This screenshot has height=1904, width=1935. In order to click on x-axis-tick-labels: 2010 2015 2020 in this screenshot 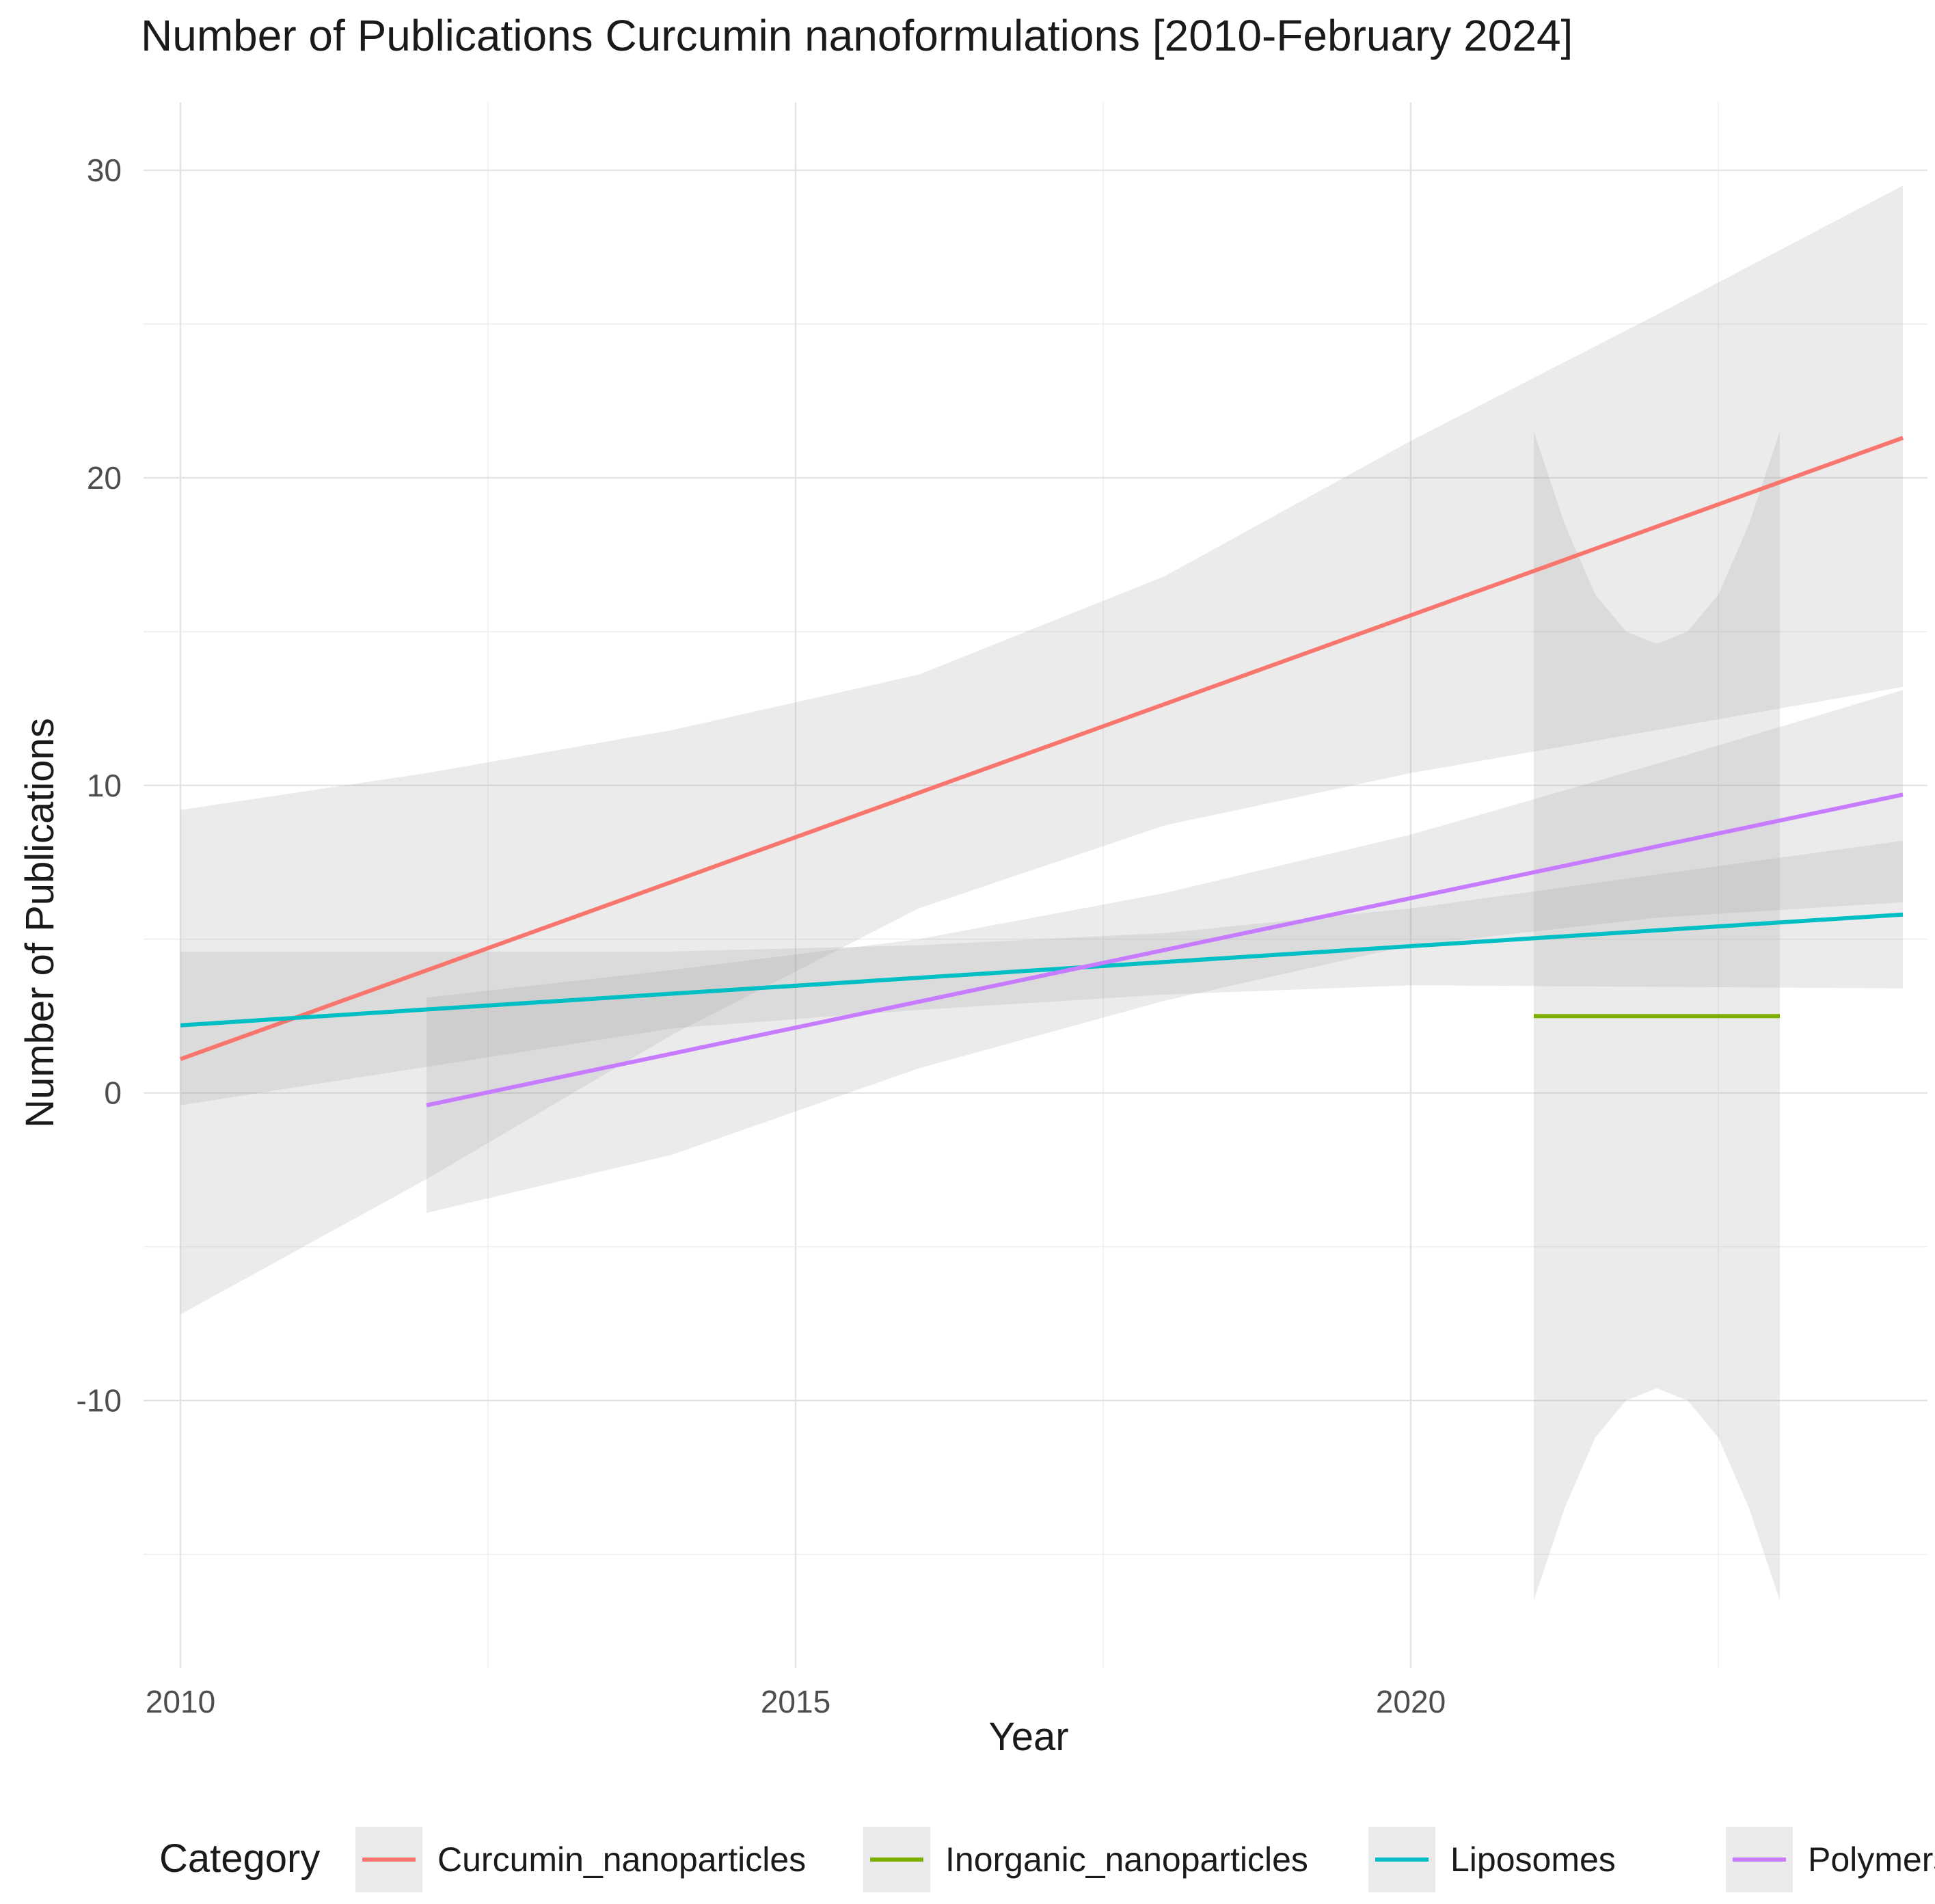, I will do `click(796, 1701)`.